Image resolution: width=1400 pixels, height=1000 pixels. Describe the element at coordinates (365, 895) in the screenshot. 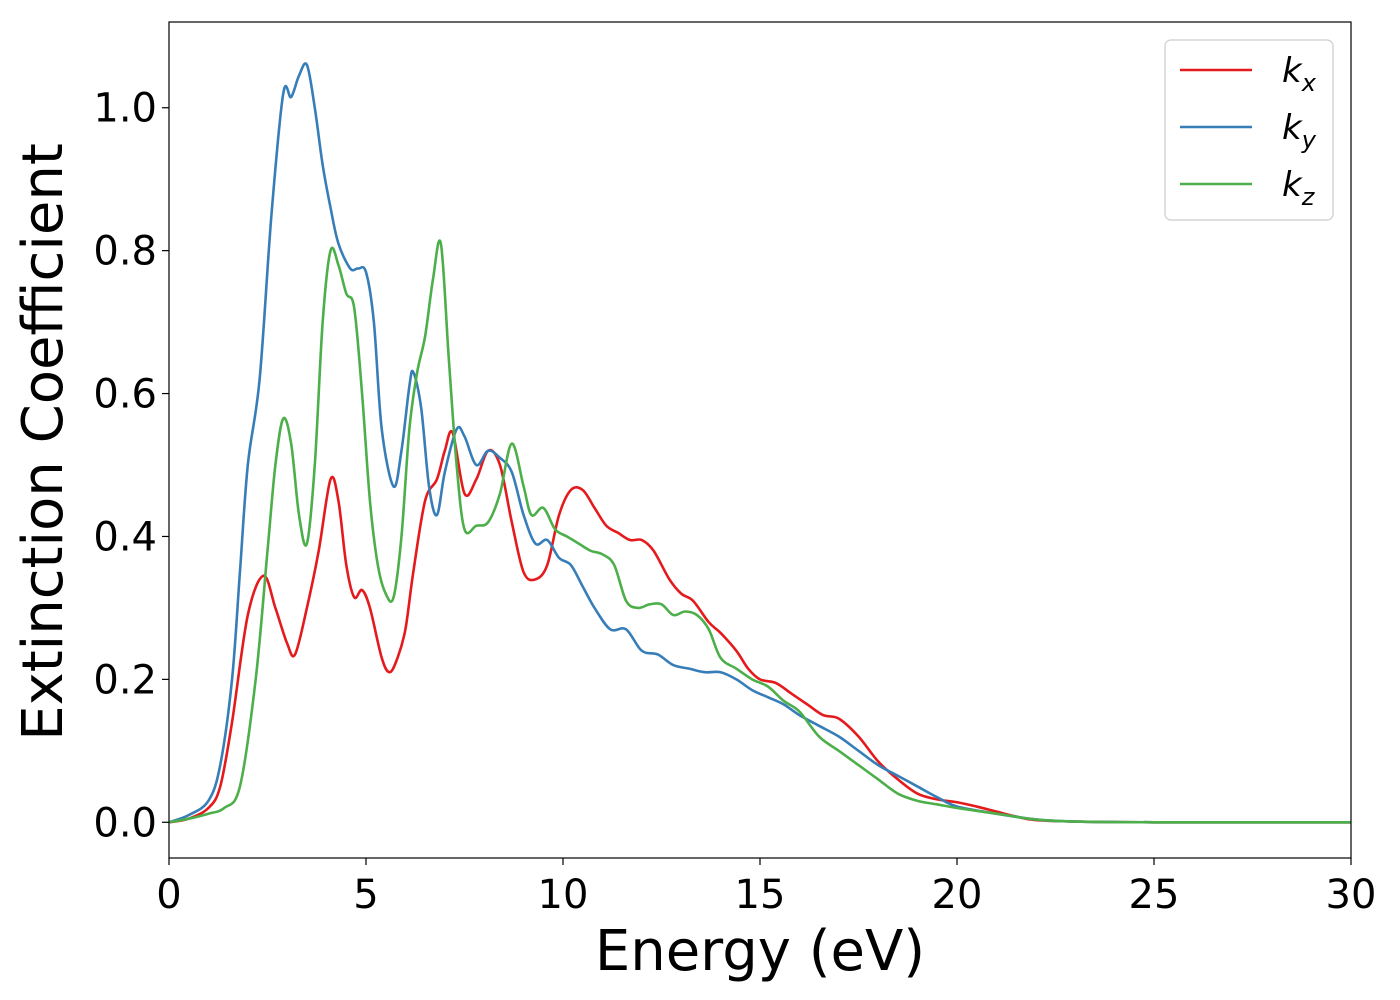

I see `x-tick-label: 5` at that location.